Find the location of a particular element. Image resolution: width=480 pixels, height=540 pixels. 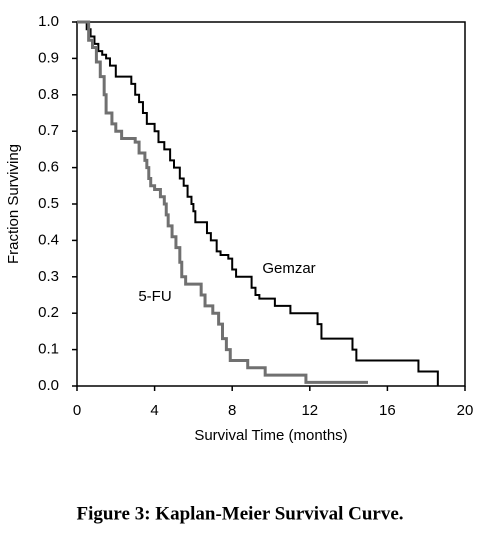

y-tick-label: 0.3 is located at coordinates (48, 276).